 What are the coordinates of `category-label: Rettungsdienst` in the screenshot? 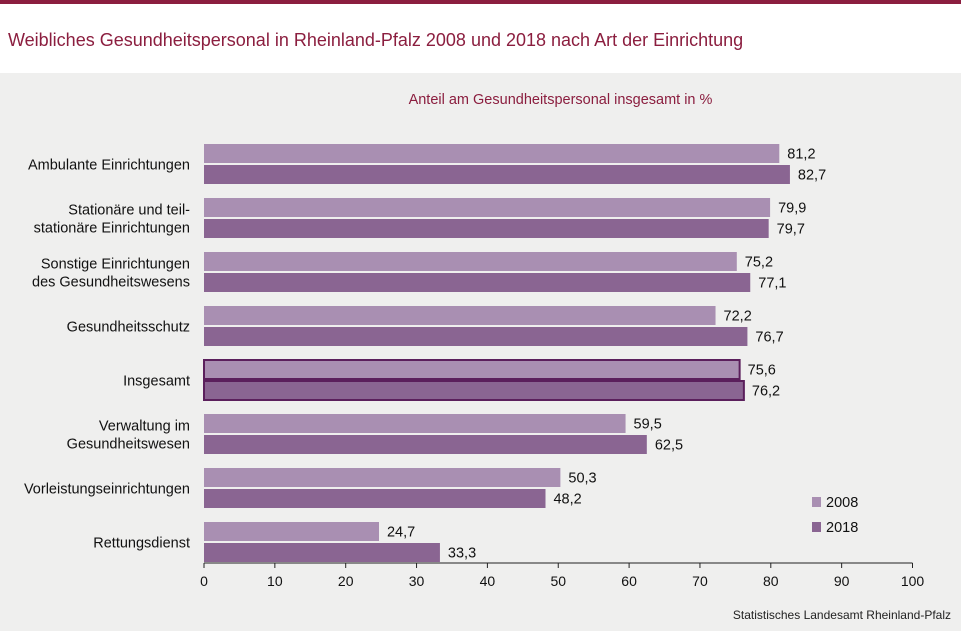 It's located at (141, 544).